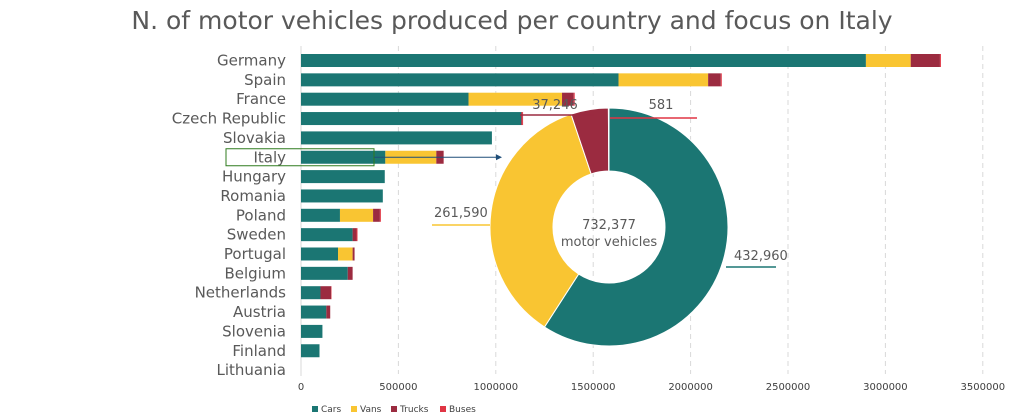 The height and width of the screenshot is (417, 1024). I want to click on bar-czech-republic-trucks, so click(522, 119).